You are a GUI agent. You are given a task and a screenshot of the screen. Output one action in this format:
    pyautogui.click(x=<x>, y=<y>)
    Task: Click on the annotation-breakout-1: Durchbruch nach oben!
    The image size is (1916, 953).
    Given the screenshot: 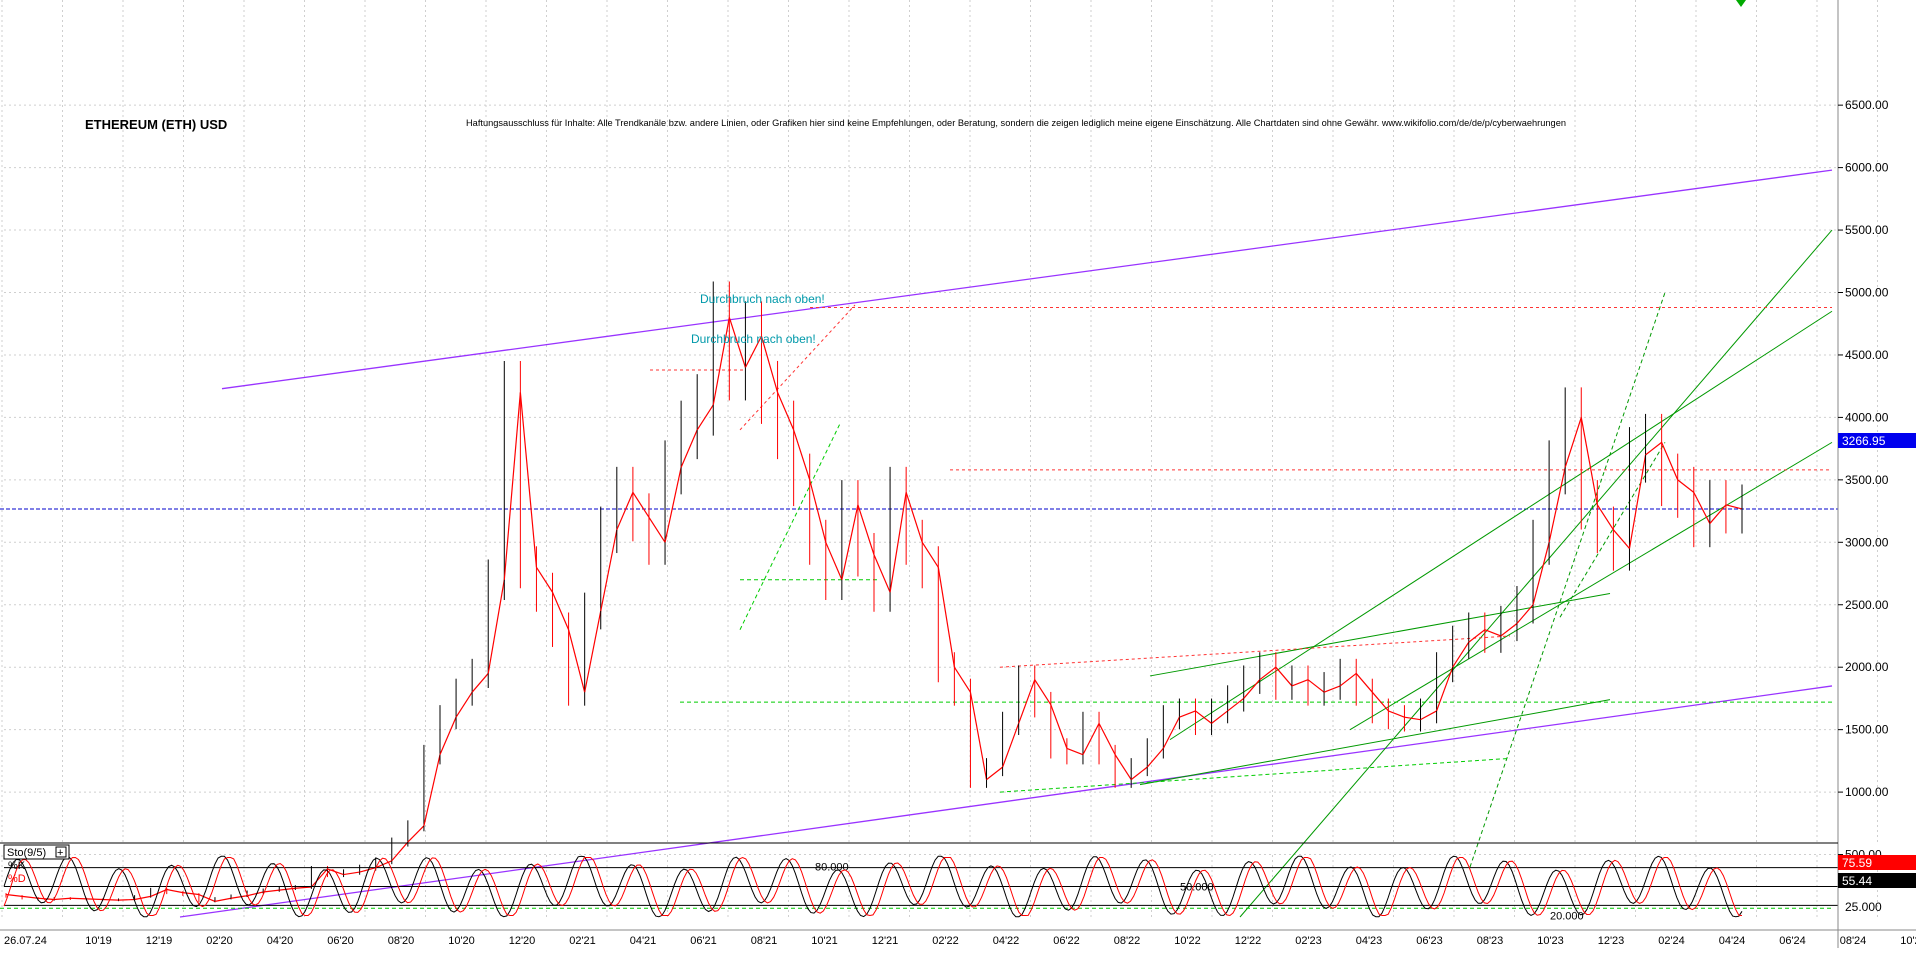 What is the action you would take?
    pyautogui.click(x=762, y=299)
    